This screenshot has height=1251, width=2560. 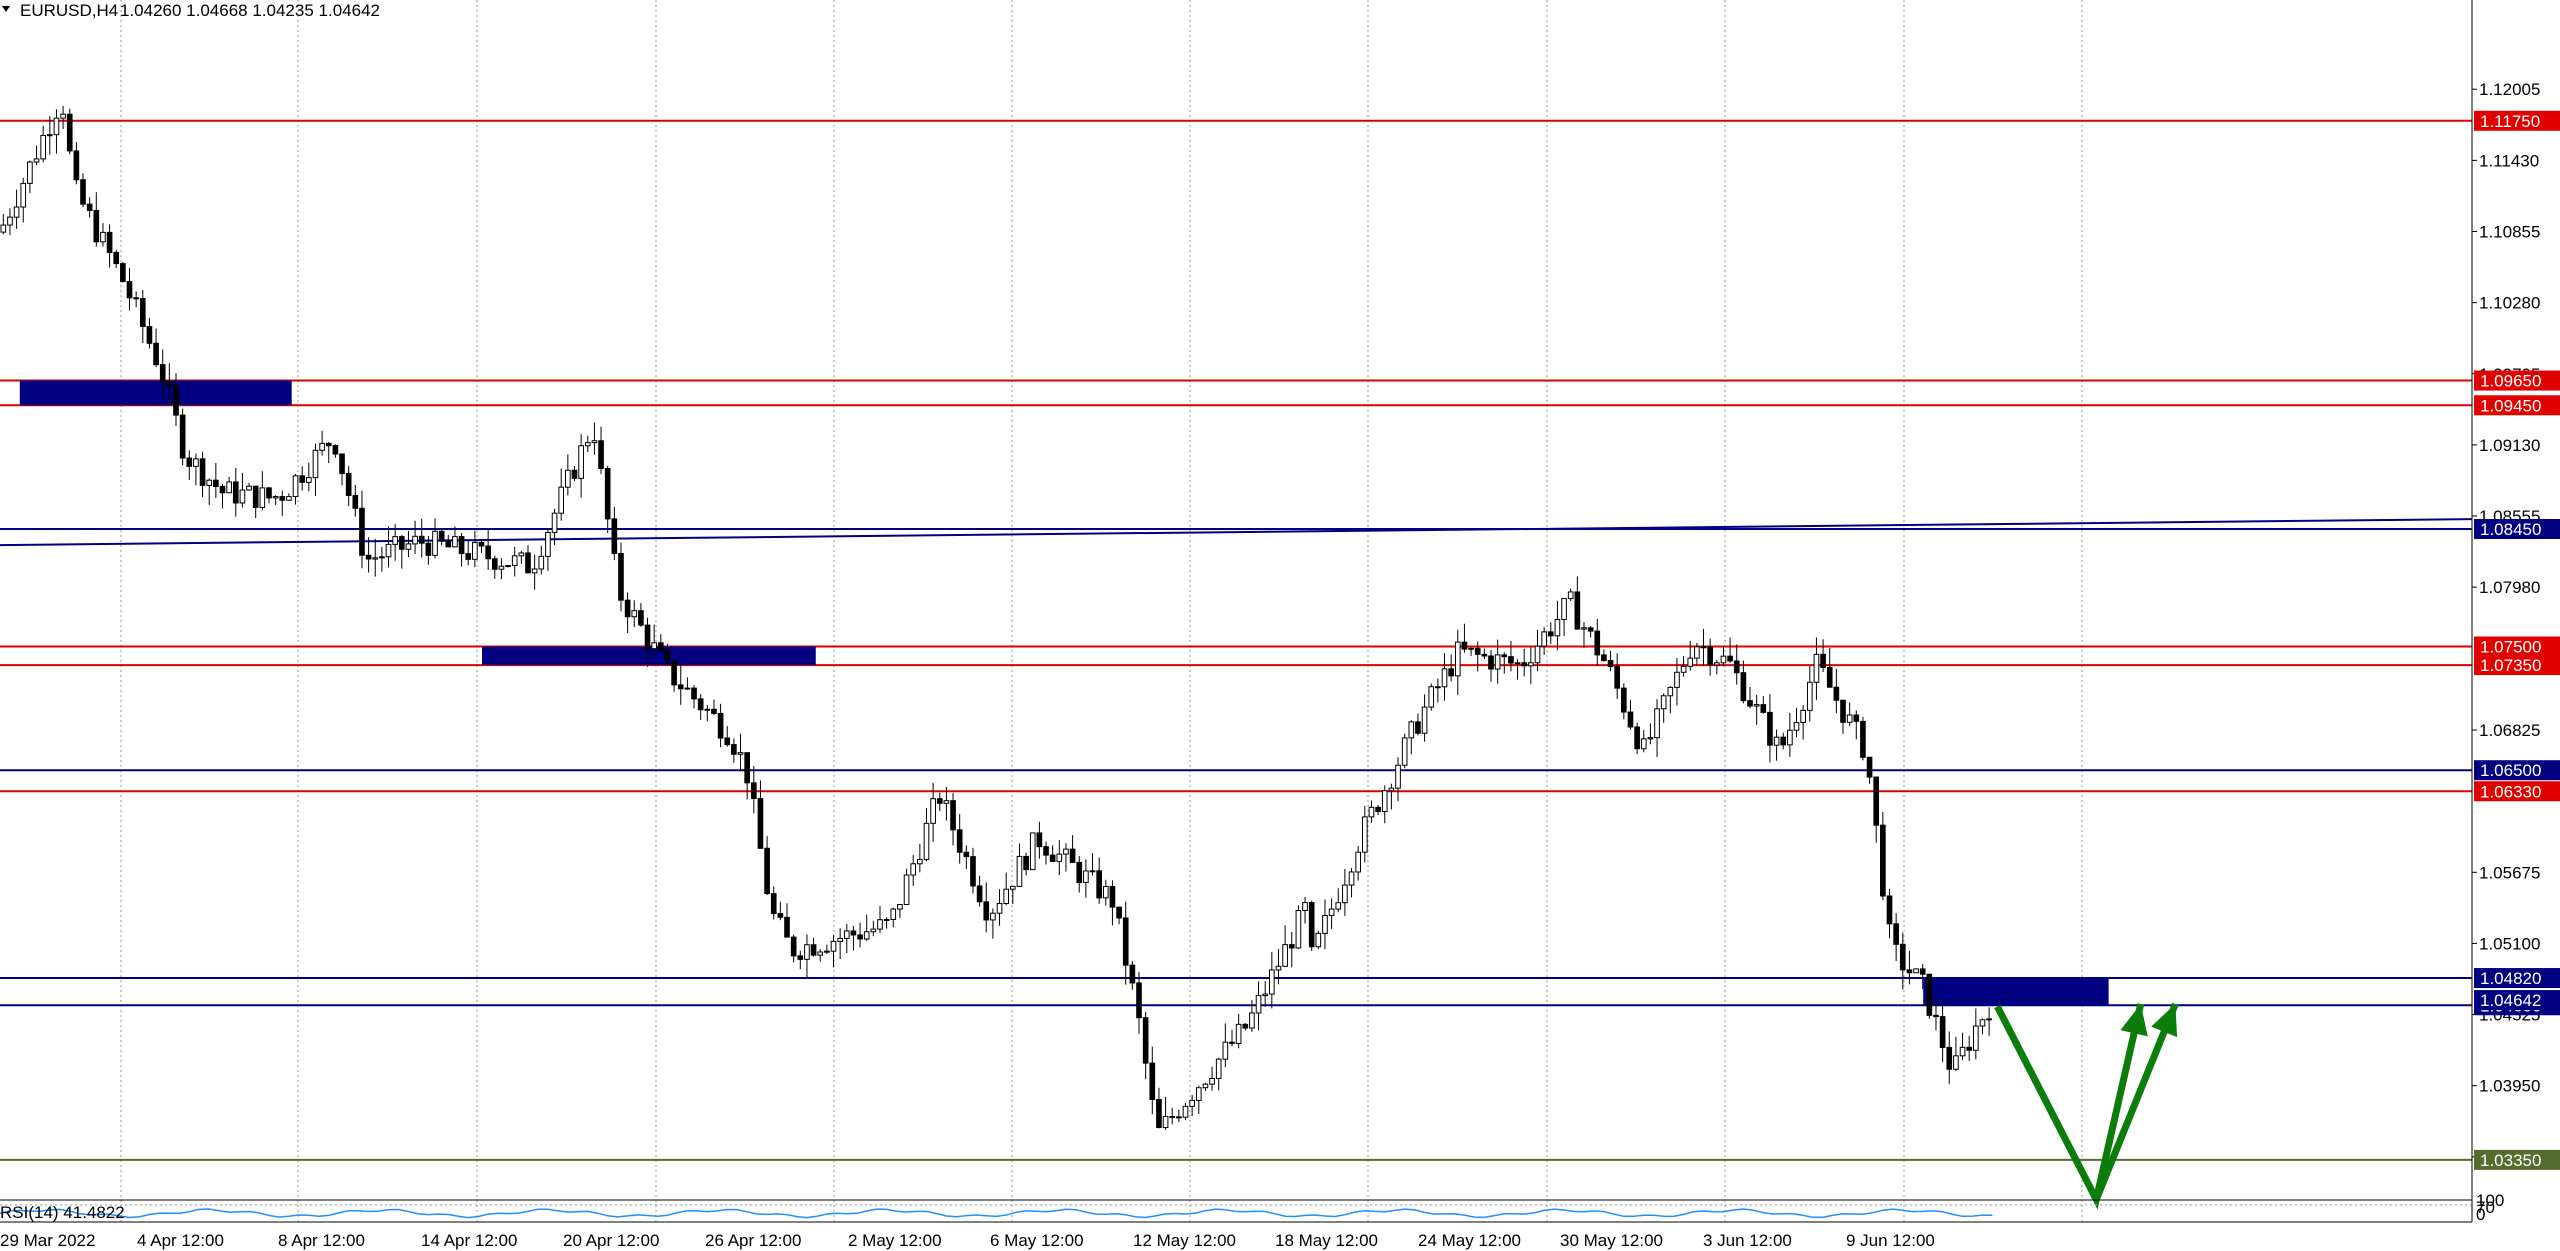 What do you see at coordinates (2509, 872) in the screenshot?
I see `price-tick-label: 1.05675` at bounding box center [2509, 872].